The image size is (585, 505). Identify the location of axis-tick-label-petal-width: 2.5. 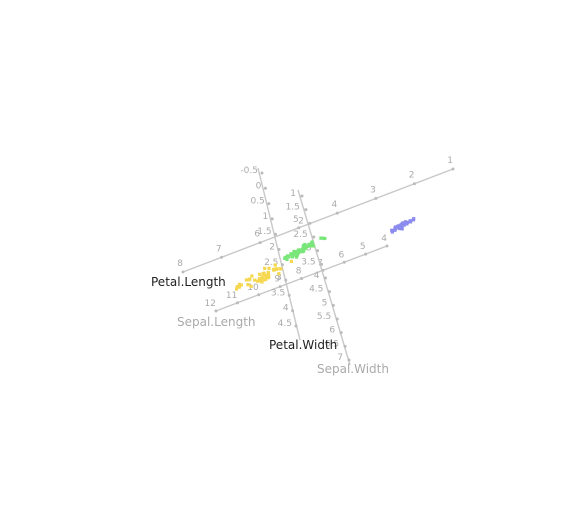
(271, 263).